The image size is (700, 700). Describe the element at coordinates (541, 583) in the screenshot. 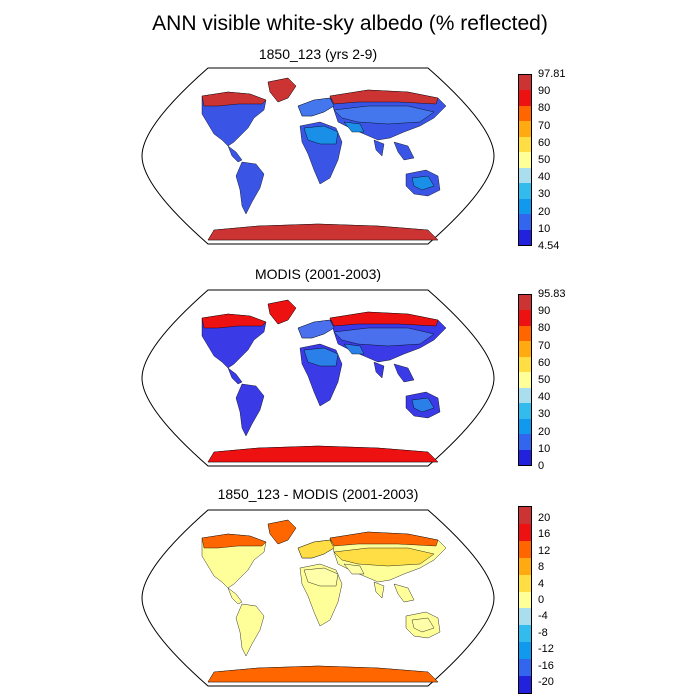

I see `colorbar-tick-label: 4` at that location.